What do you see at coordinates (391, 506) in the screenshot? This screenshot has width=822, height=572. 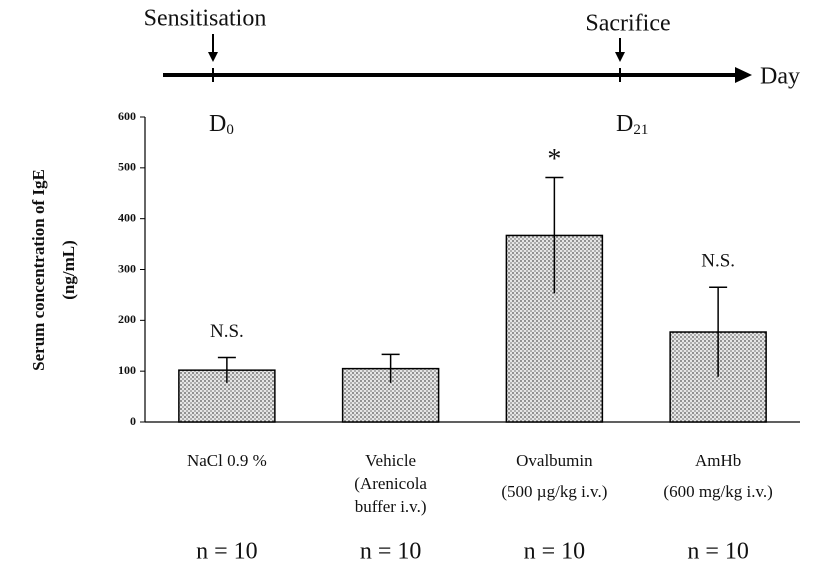 I see `x-tick-label: buffer i.v.)` at bounding box center [391, 506].